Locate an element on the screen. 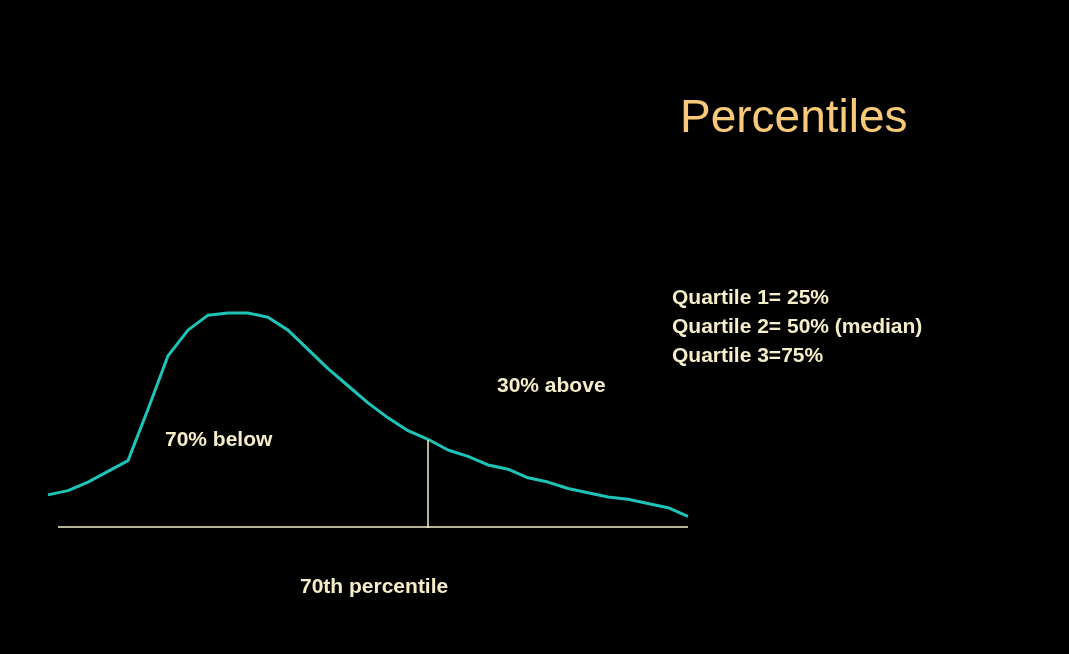  annotation: 30% above is located at coordinates (551, 384).